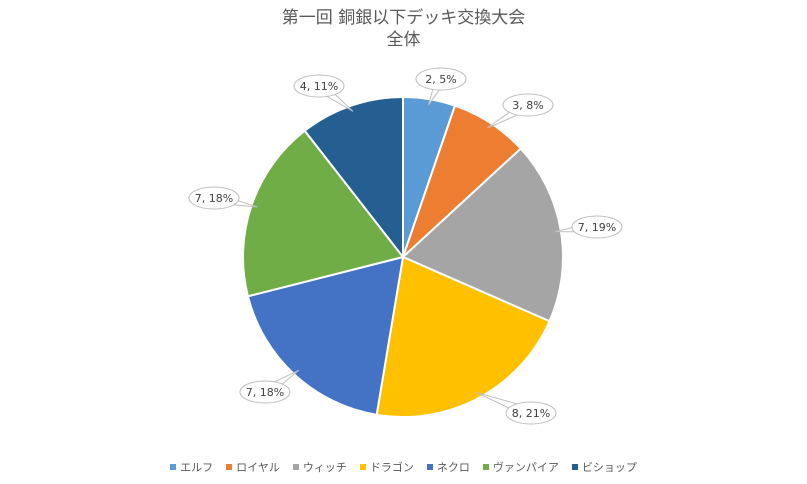 The width and height of the screenshot is (807, 484). Describe the element at coordinates (324, 467) in the screenshot. I see `legend-label: ウィッチ` at that location.